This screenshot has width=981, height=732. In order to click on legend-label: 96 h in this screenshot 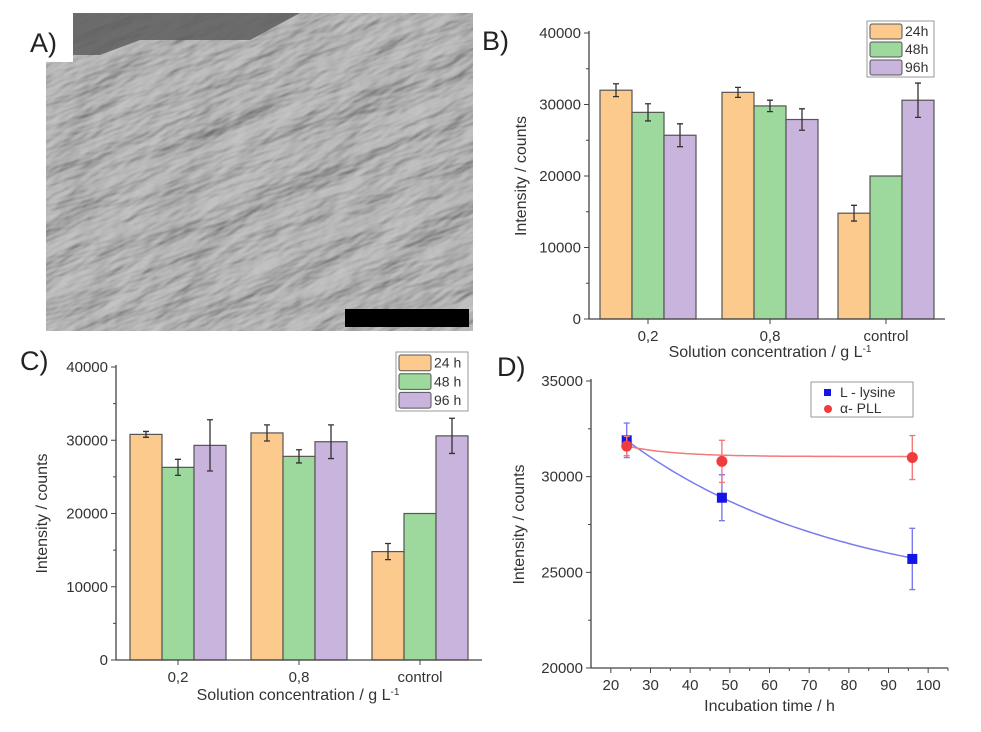, I will do `click(447, 400)`.